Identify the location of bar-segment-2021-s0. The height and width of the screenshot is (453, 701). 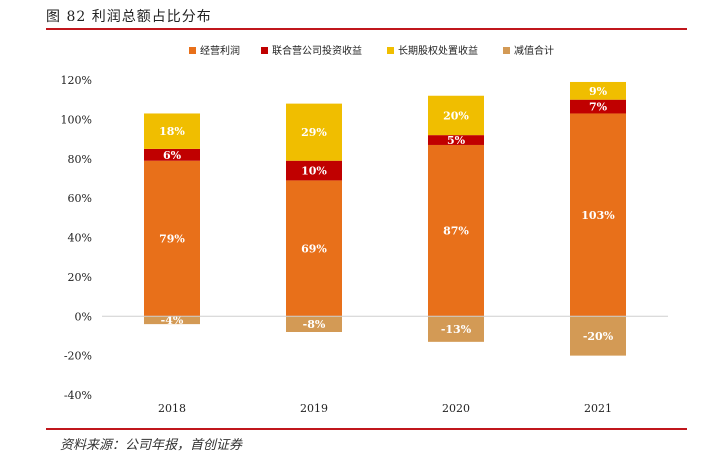
(598, 215).